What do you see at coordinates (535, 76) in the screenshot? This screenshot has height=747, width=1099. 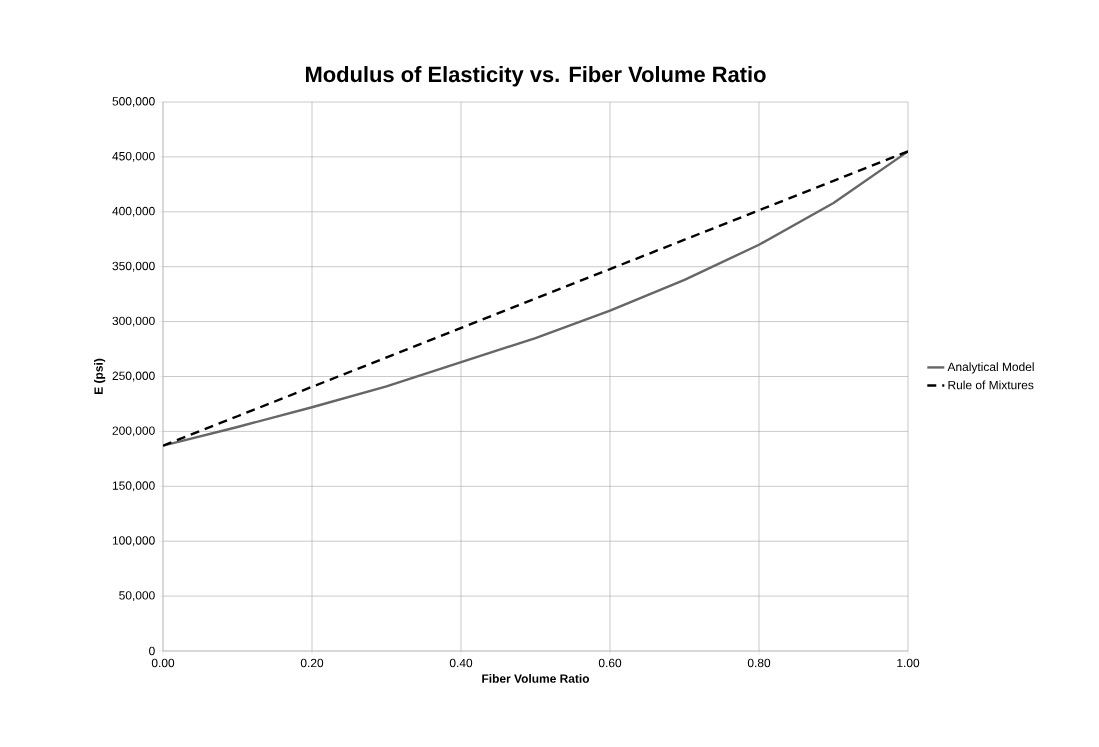 I see `chart-title: Modulus of Elasticity vs. Fiber Volume Ratio` at bounding box center [535, 76].